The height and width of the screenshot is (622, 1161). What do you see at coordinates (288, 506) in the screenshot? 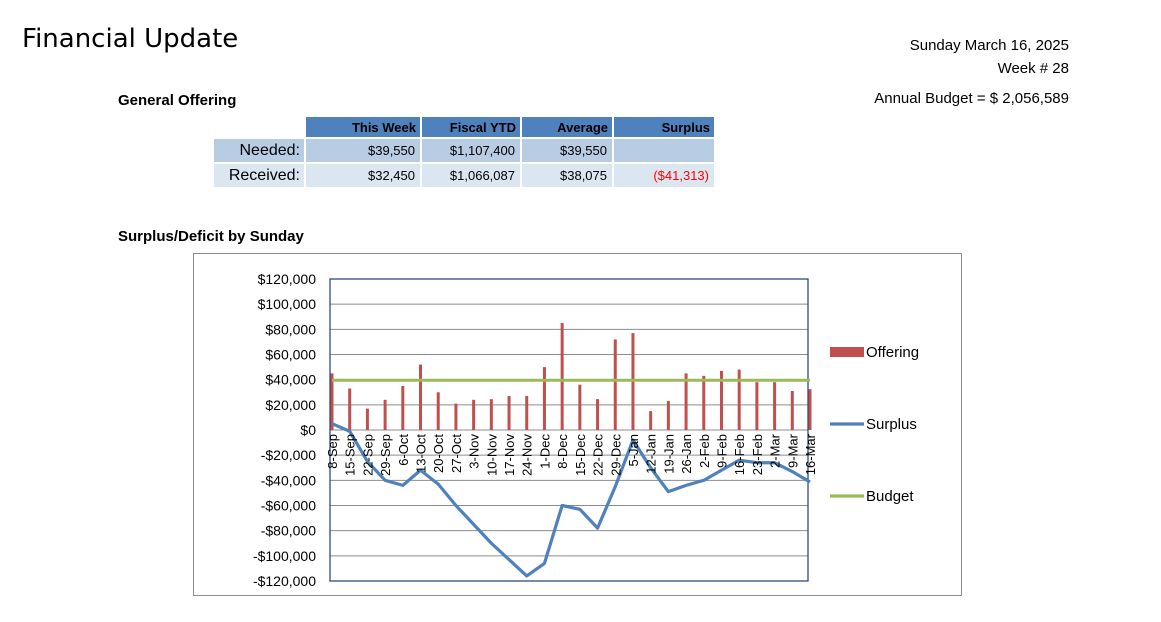
I see `y-tick-label: -$60,000` at bounding box center [288, 506].